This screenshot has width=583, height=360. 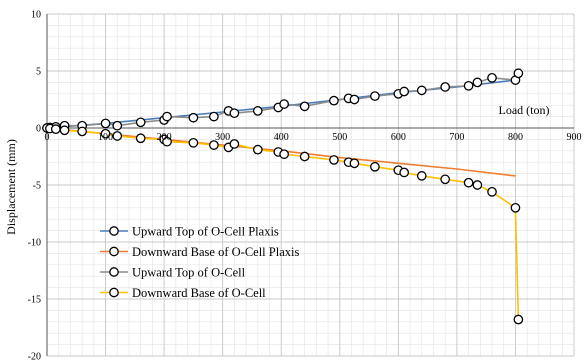 I want to click on x-tick-label: 0, so click(x=47, y=137).